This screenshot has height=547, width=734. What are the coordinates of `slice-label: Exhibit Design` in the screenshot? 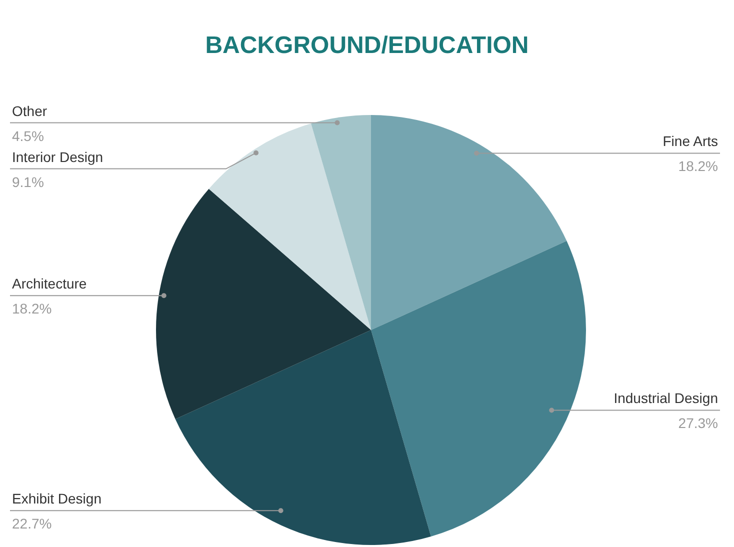 It's located at (57, 498).